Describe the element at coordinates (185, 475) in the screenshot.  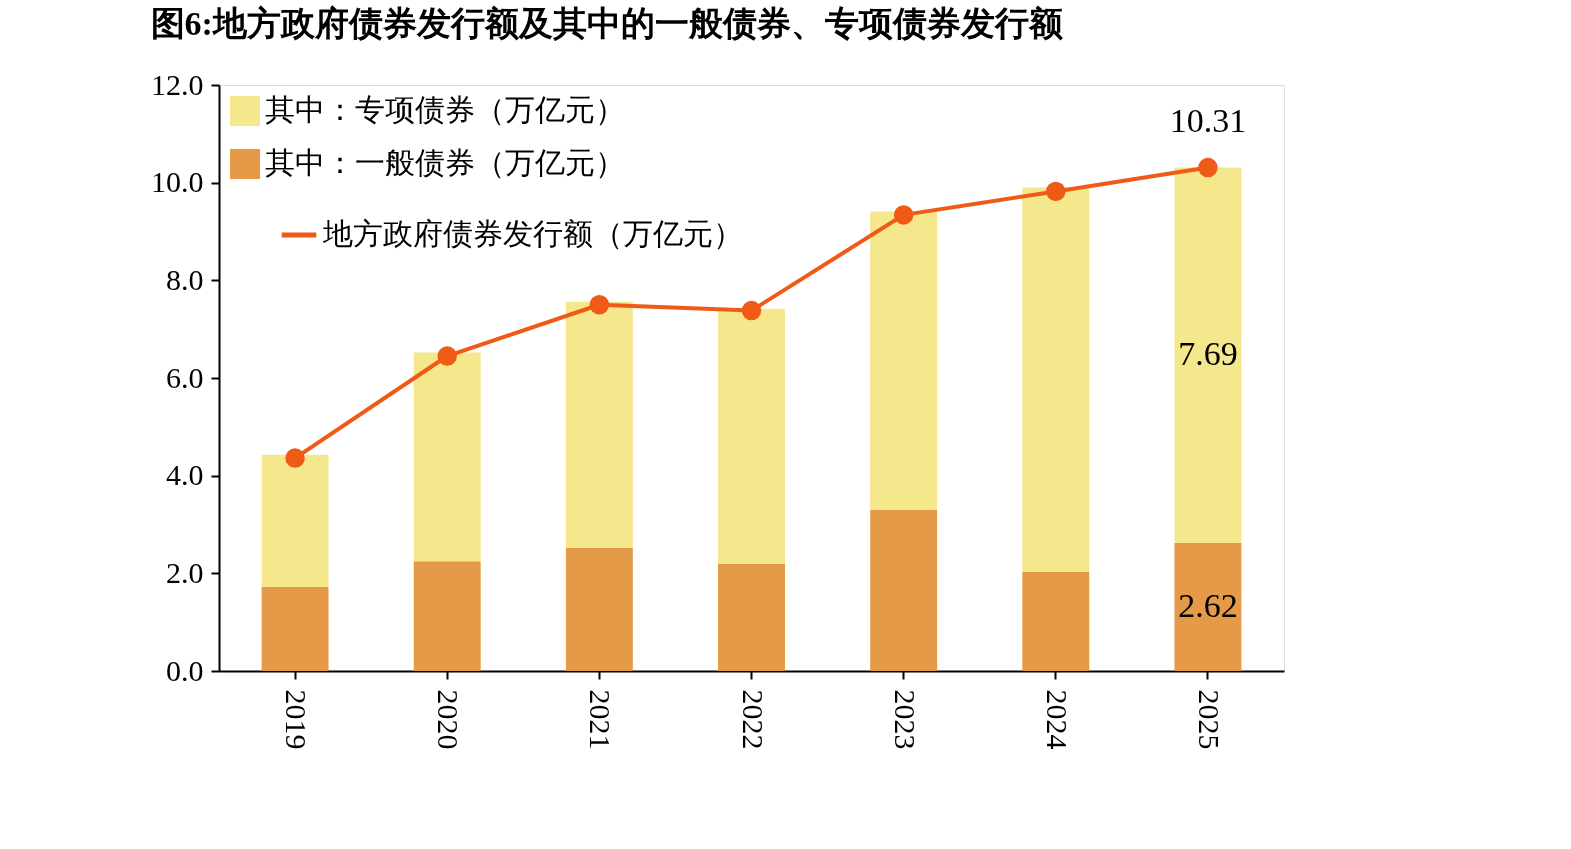
I see `y-tick-label: 4.0` at that location.